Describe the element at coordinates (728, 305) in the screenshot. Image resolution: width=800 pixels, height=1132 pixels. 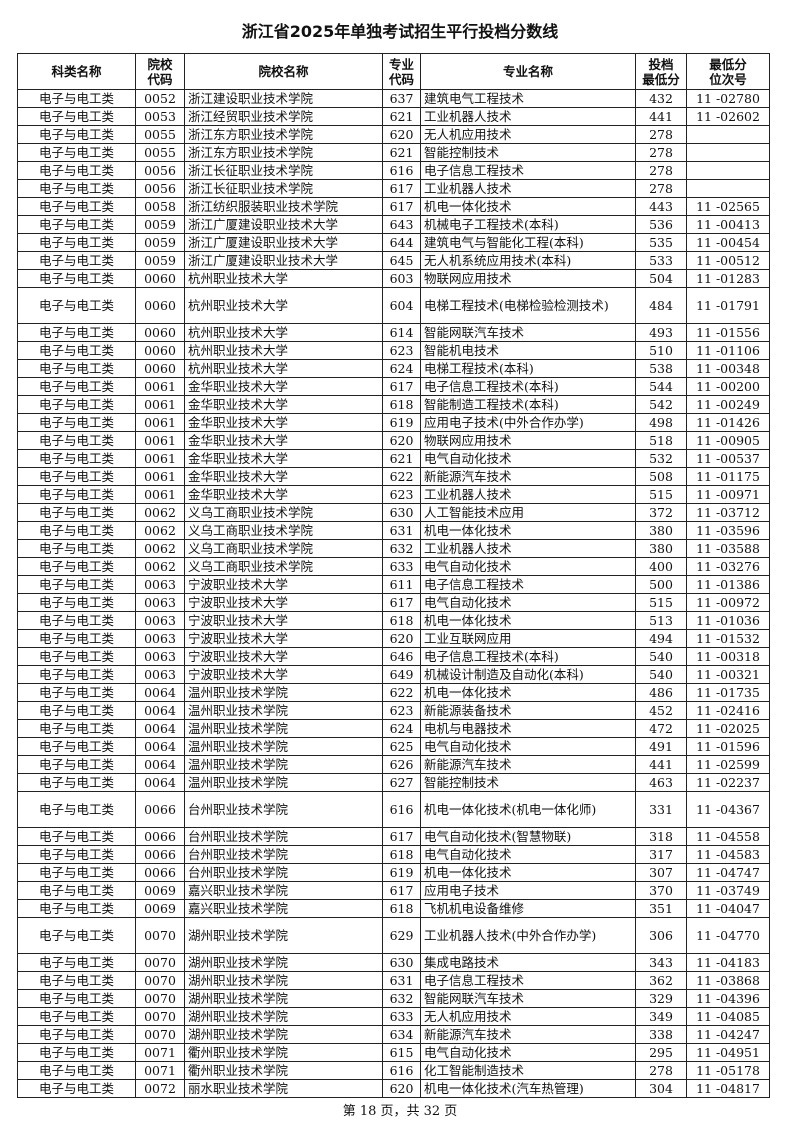
I see `cell-min-rank: 11 -01791` at that location.